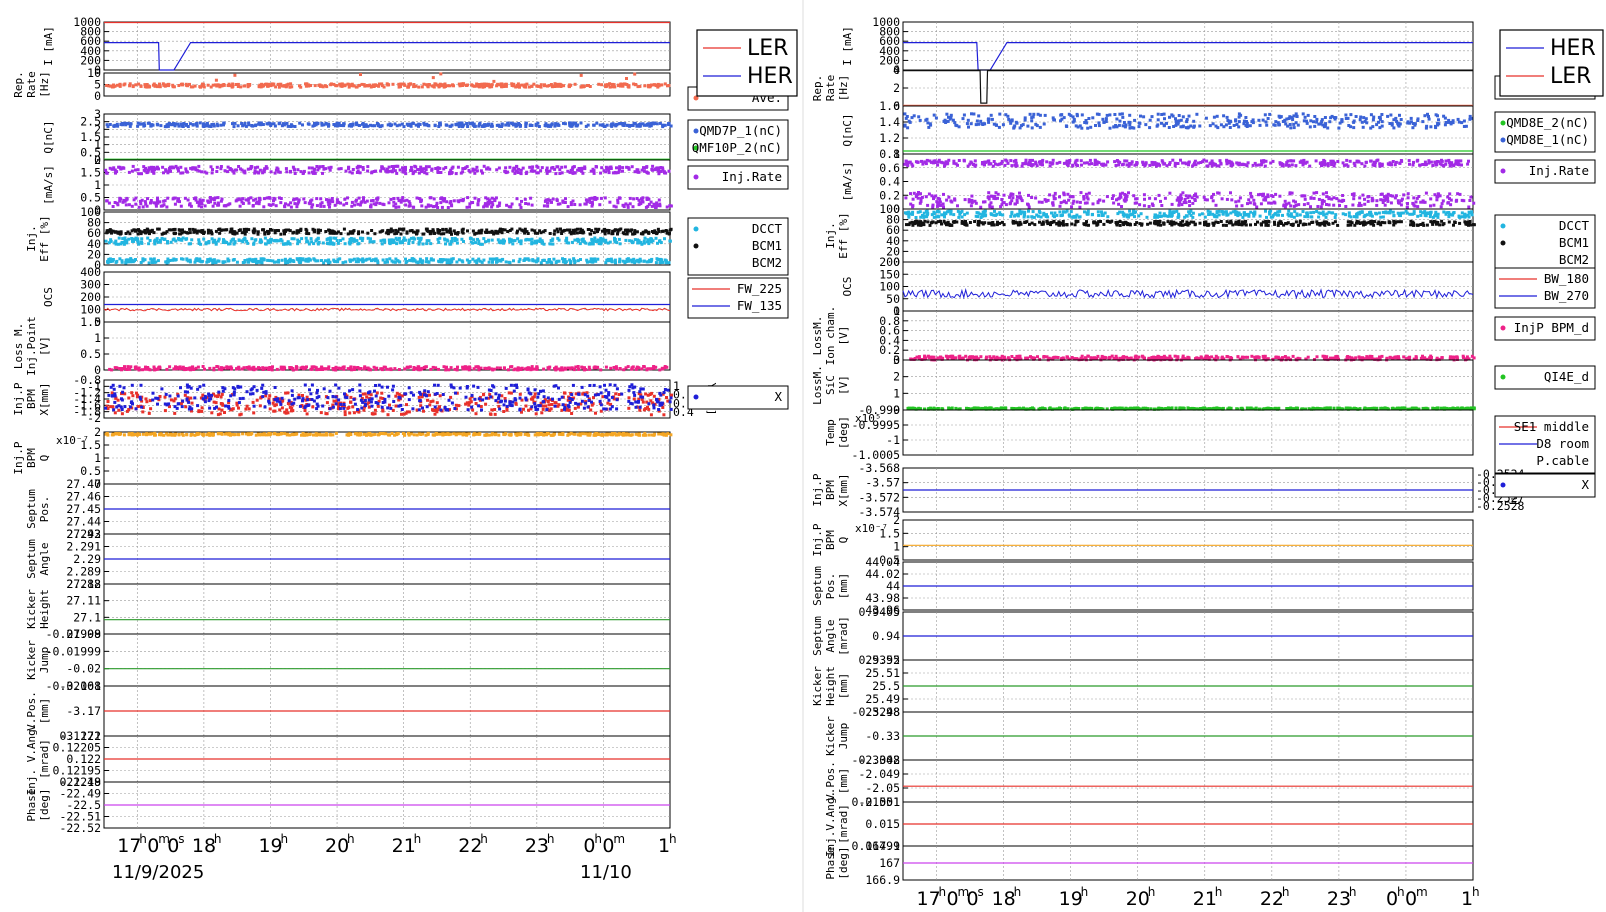  I want to click on y-tick-label: 2.292, so click(83, 534).